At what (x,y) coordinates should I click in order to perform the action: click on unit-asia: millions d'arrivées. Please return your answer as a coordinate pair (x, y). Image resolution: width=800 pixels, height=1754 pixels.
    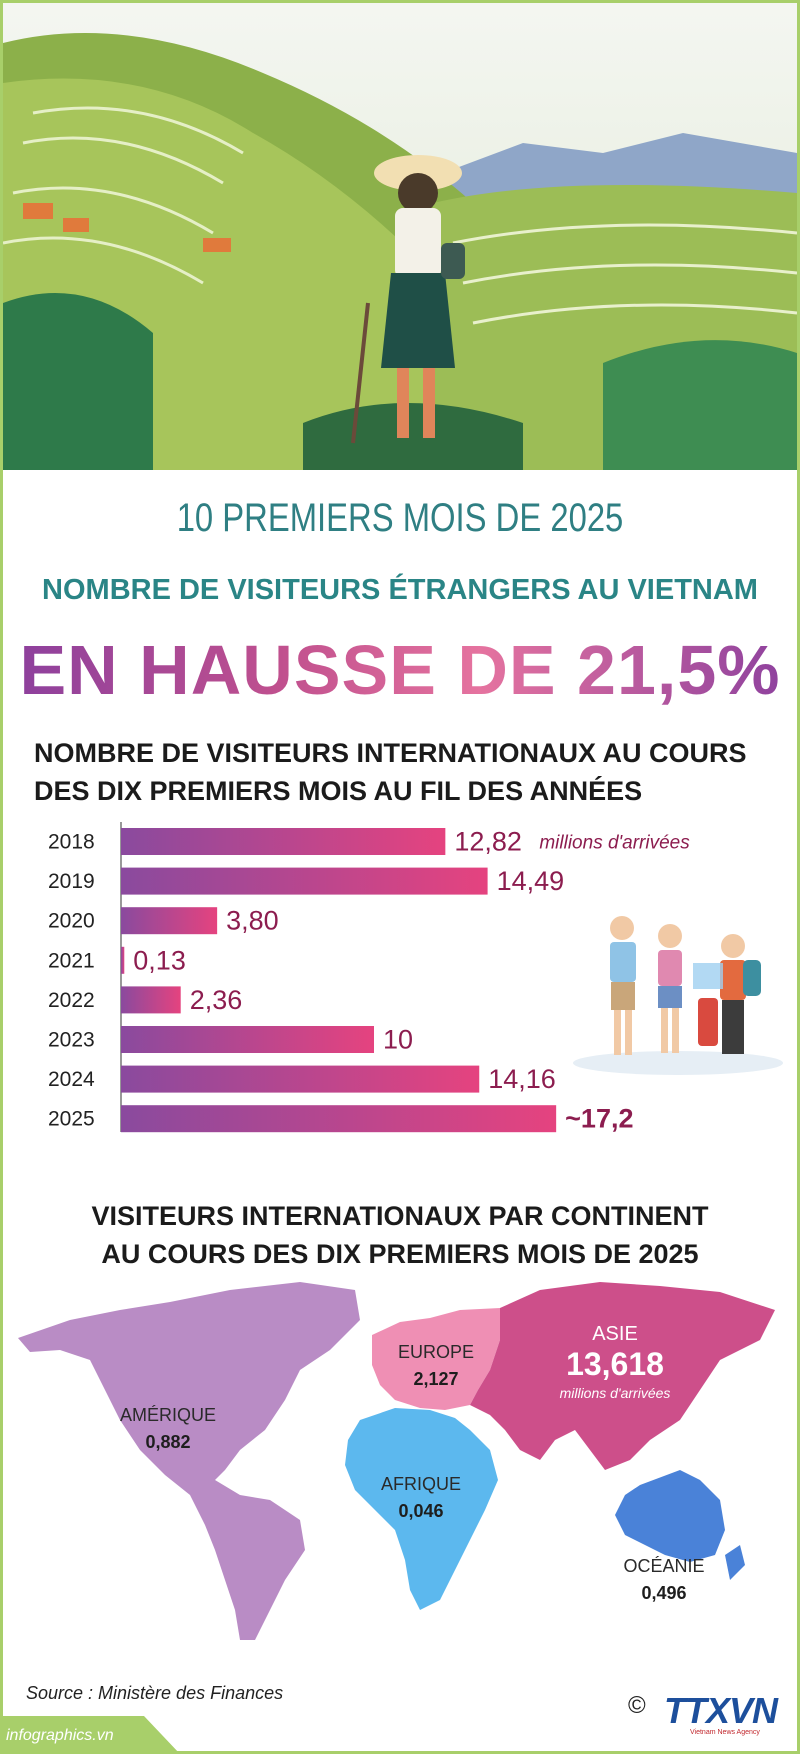
    Looking at the image, I should click on (615, 1393).